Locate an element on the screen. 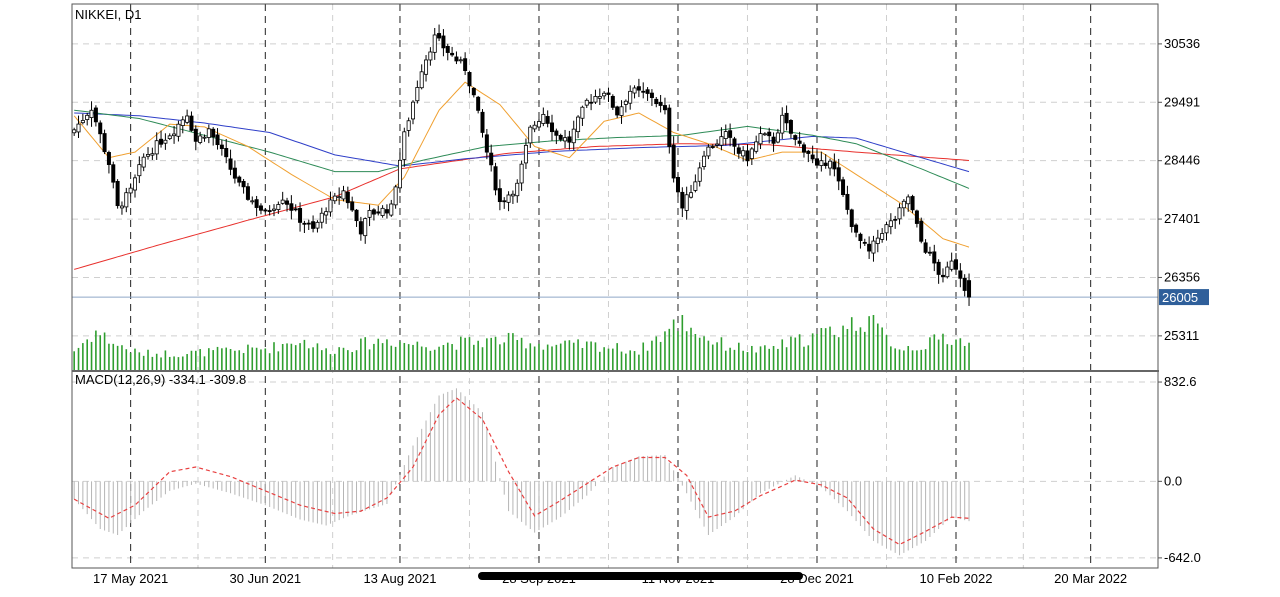  date-tick-label: 30 Jun 2021 is located at coordinates (266, 578).